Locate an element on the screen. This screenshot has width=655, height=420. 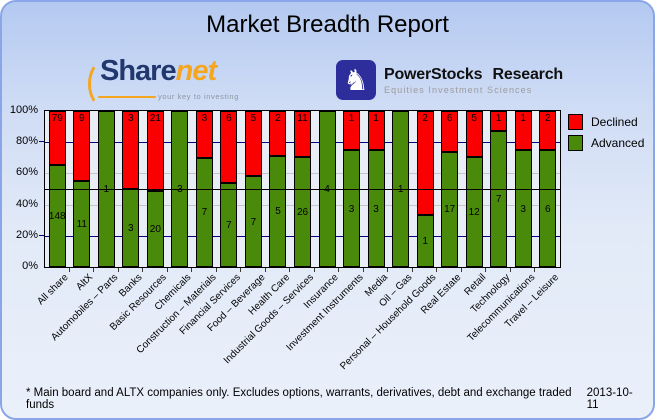
bar-declined-value: 5 is located at coordinates (474, 118).